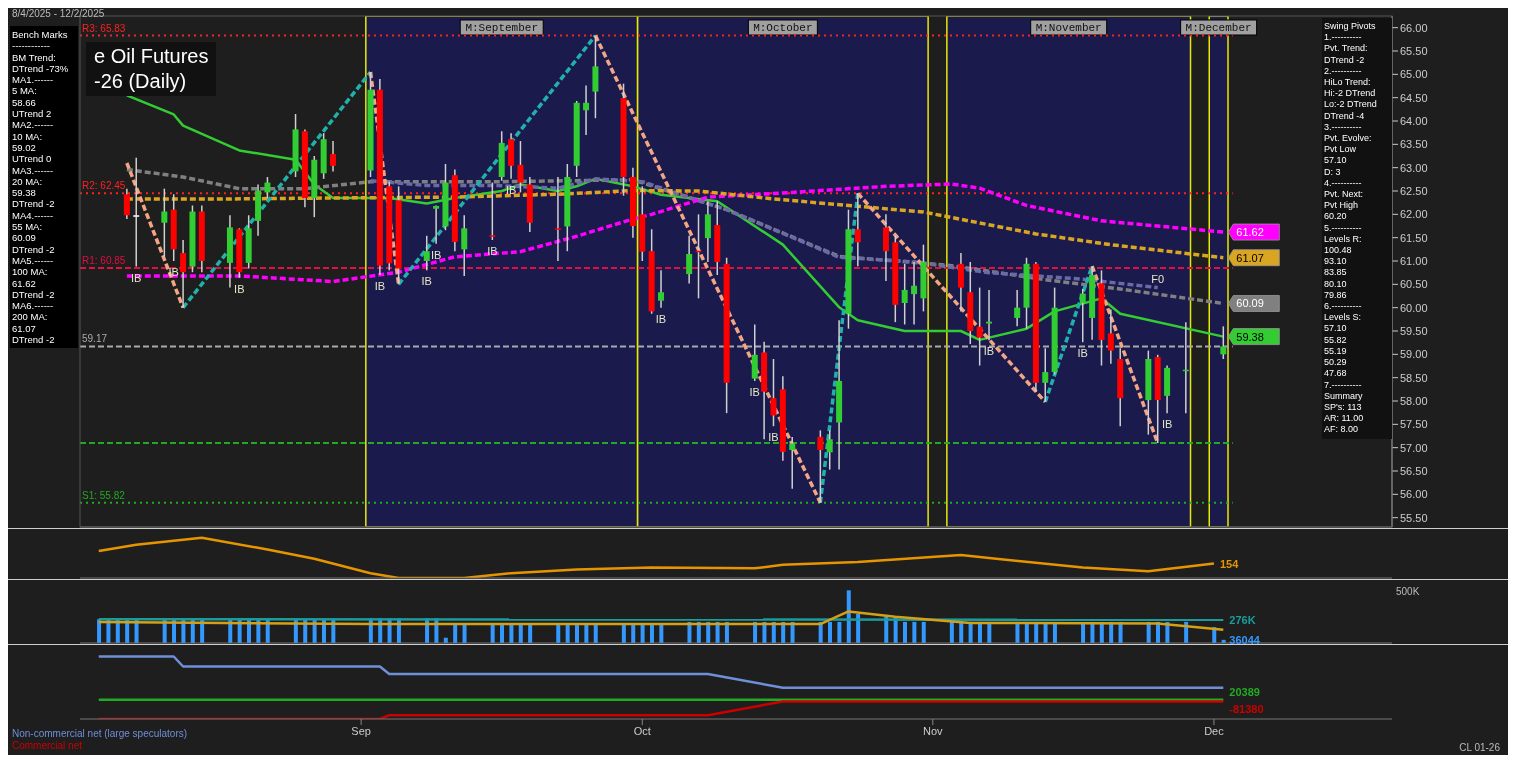  What do you see at coordinates (1414, 74) in the screenshot?
I see `y-tick-label: 65.00` at bounding box center [1414, 74].